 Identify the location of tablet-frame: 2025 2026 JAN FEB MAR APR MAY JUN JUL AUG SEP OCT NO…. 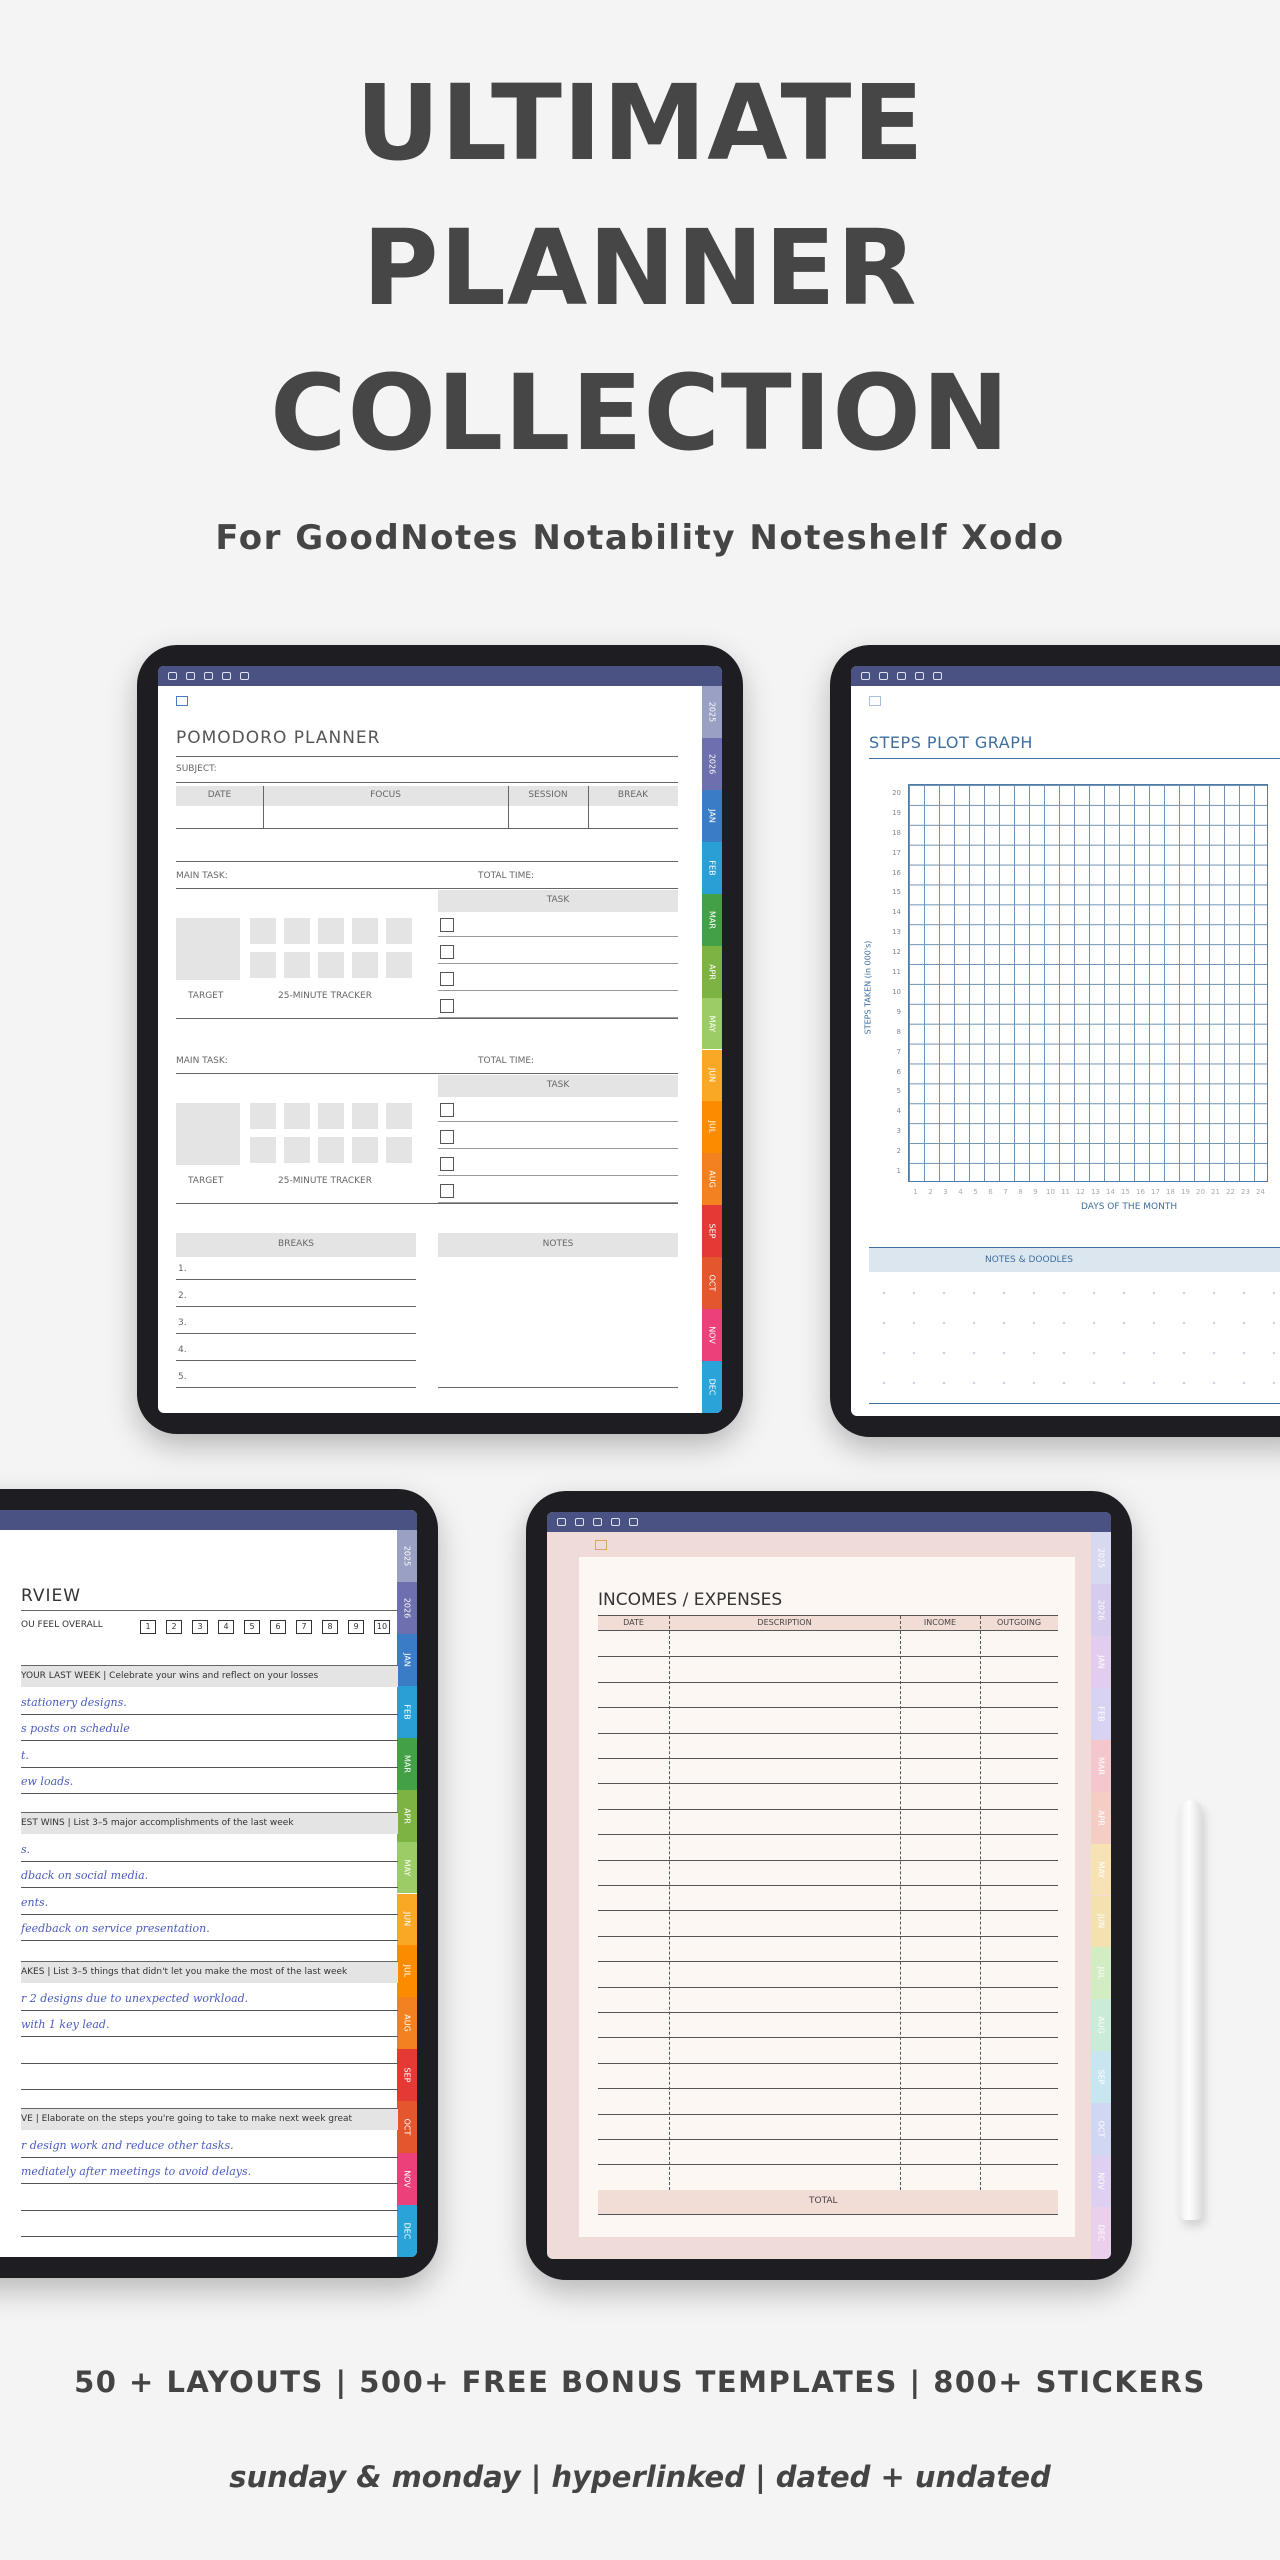
(440, 1039).